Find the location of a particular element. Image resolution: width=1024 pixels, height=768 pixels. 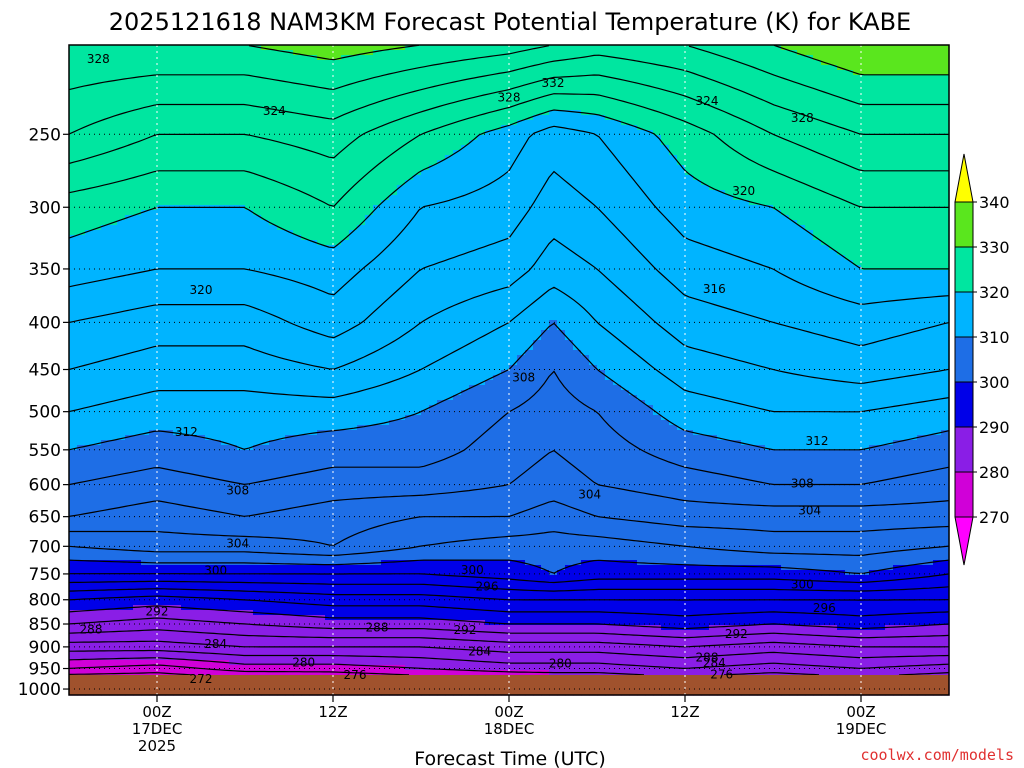

y-tick-label: 800 is located at coordinates (45, 601).